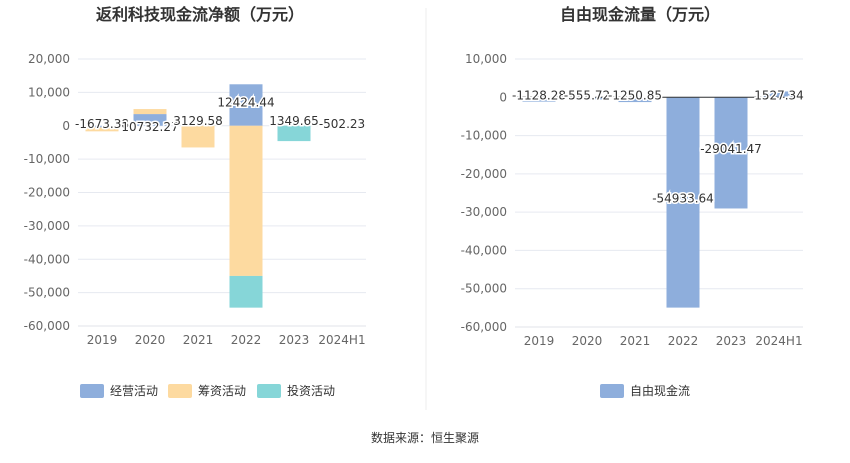 The width and height of the screenshot is (850, 463). I want to click on data-label: 1527.34, so click(779, 95).